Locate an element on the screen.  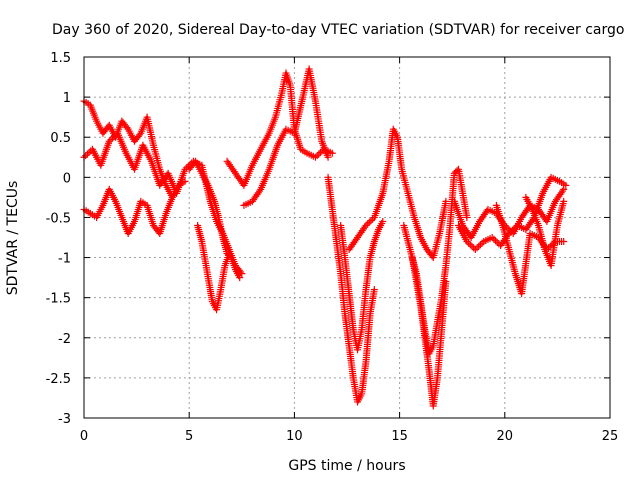
y-tick-label: 0 is located at coordinates (67, 178).